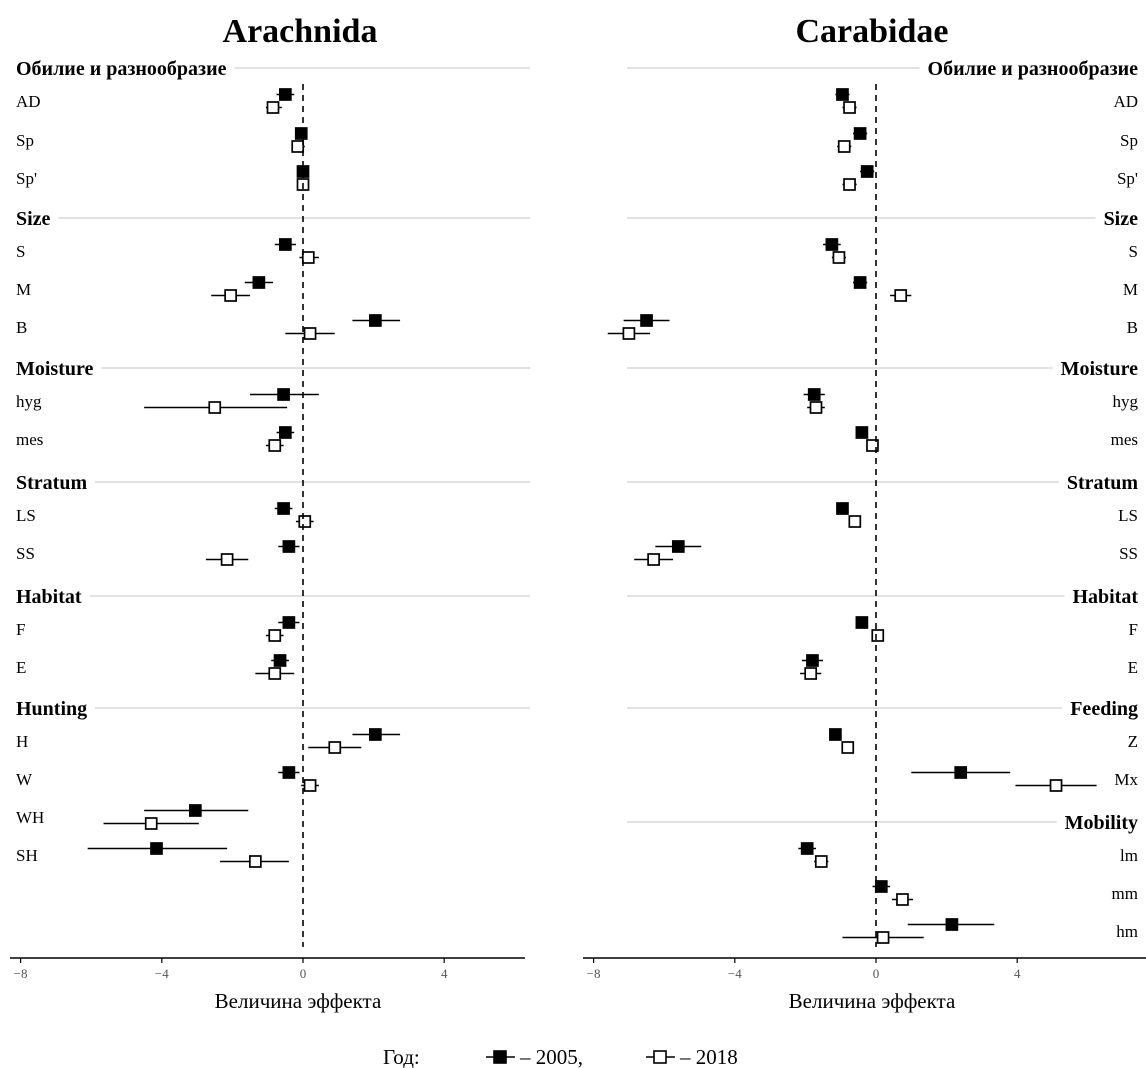 The width and height of the screenshot is (1146, 1068). Describe the element at coordinates (51, 709) in the screenshot. I see `arachnida-group-title-5: Hunting` at that location.